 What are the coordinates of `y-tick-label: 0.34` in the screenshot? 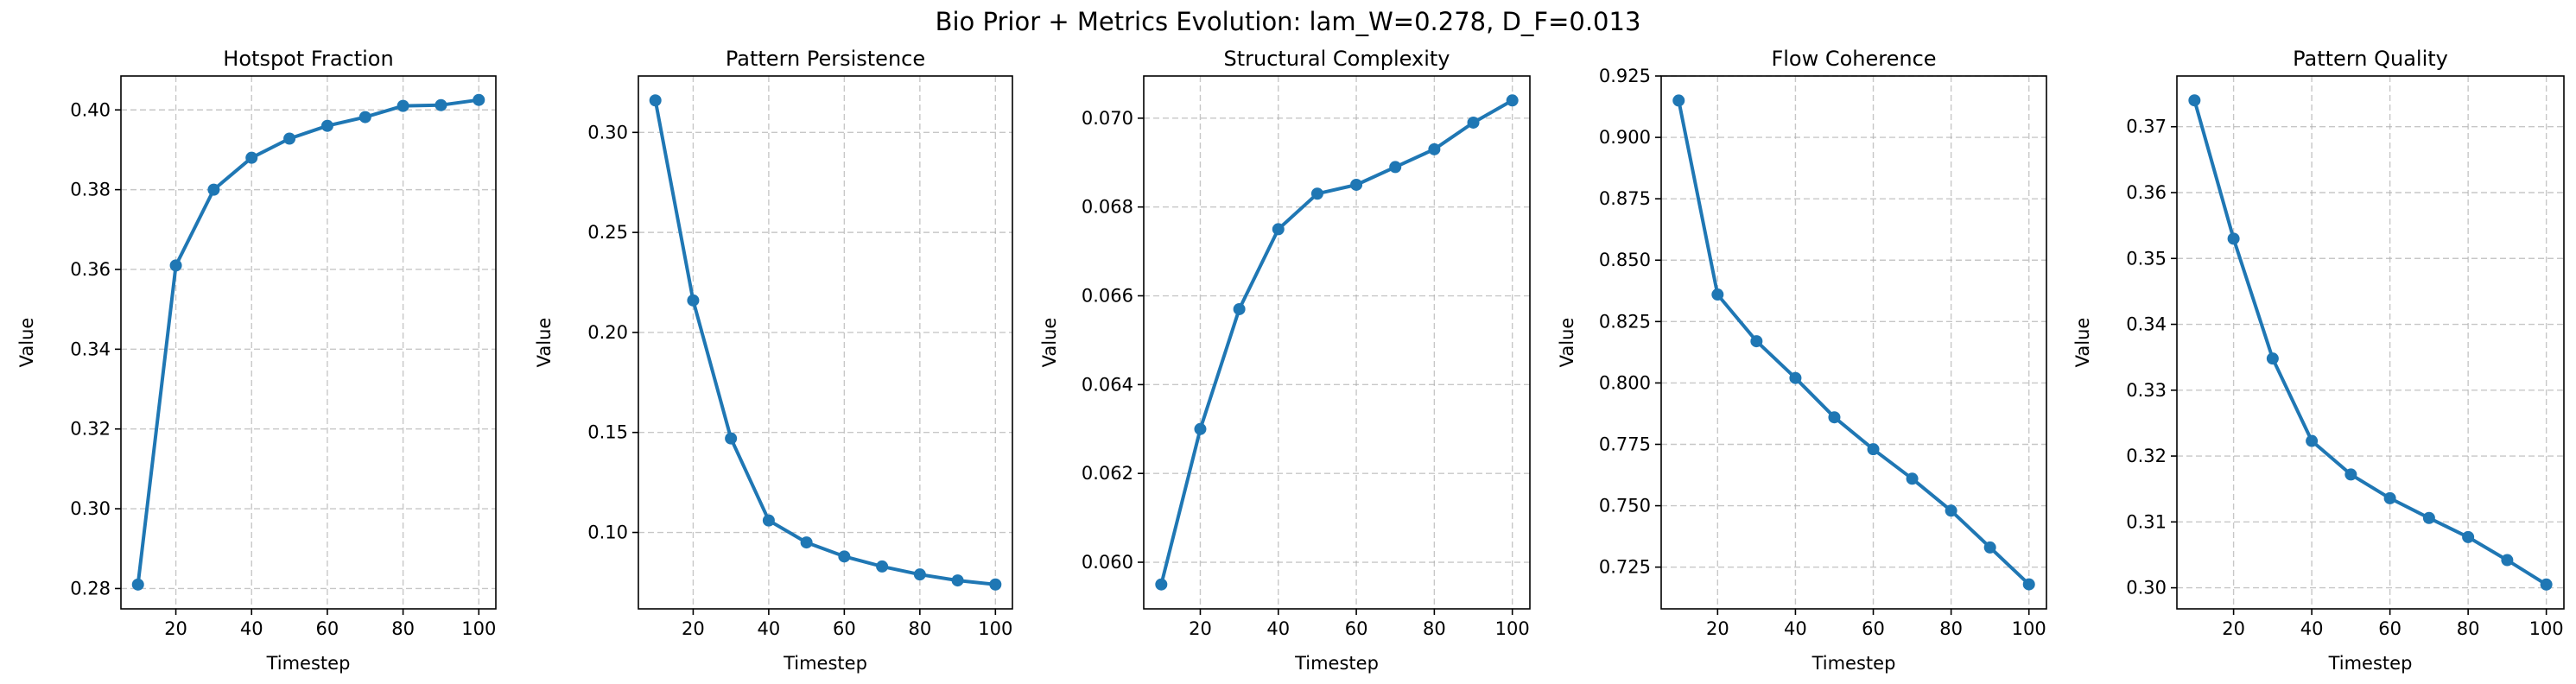 It's located at (90, 349).